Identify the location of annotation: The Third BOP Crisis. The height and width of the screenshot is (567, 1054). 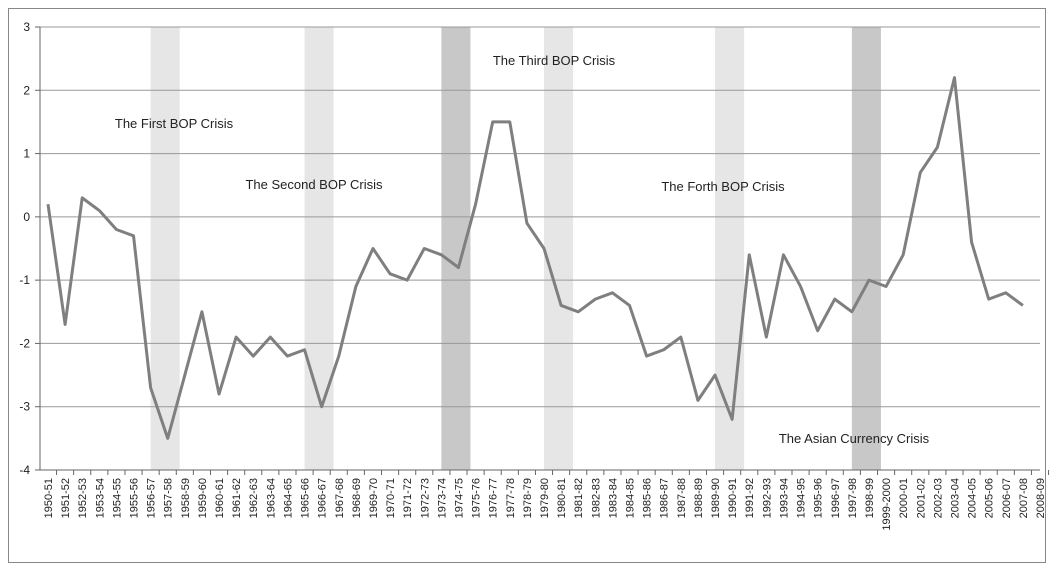
(554, 60).